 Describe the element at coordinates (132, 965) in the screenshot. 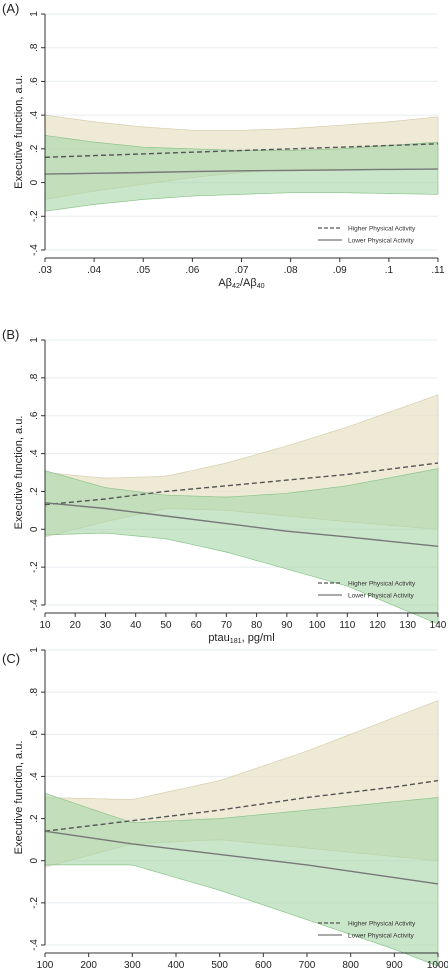

I see `x-tick-label: 300` at that location.